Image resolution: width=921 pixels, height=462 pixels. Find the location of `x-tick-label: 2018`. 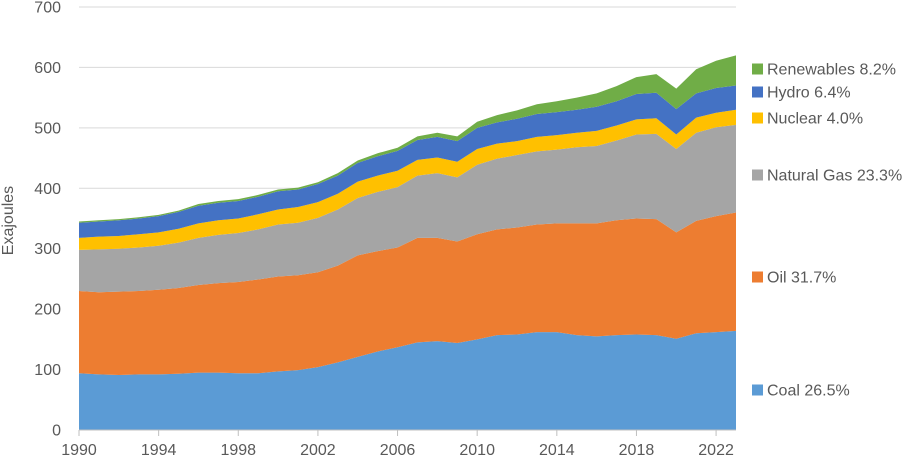

x-tick-label: 2018 is located at coordinates (637, 449).